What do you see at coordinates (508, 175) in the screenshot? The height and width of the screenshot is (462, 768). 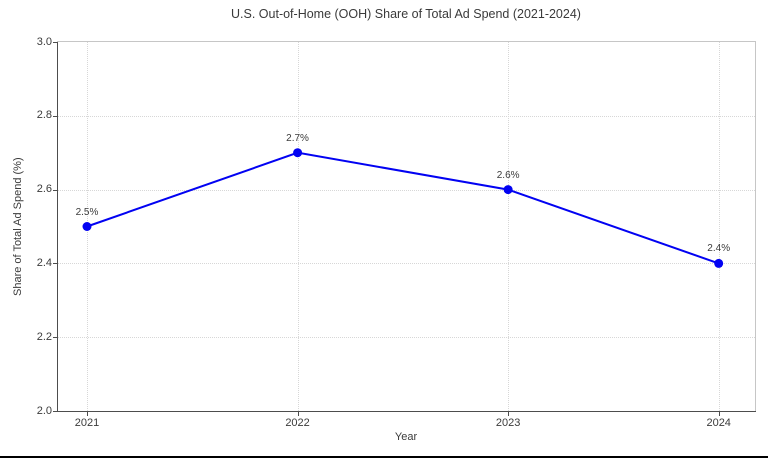 I see `data-point-label: 2.6%` at bounding box center [508, 175].